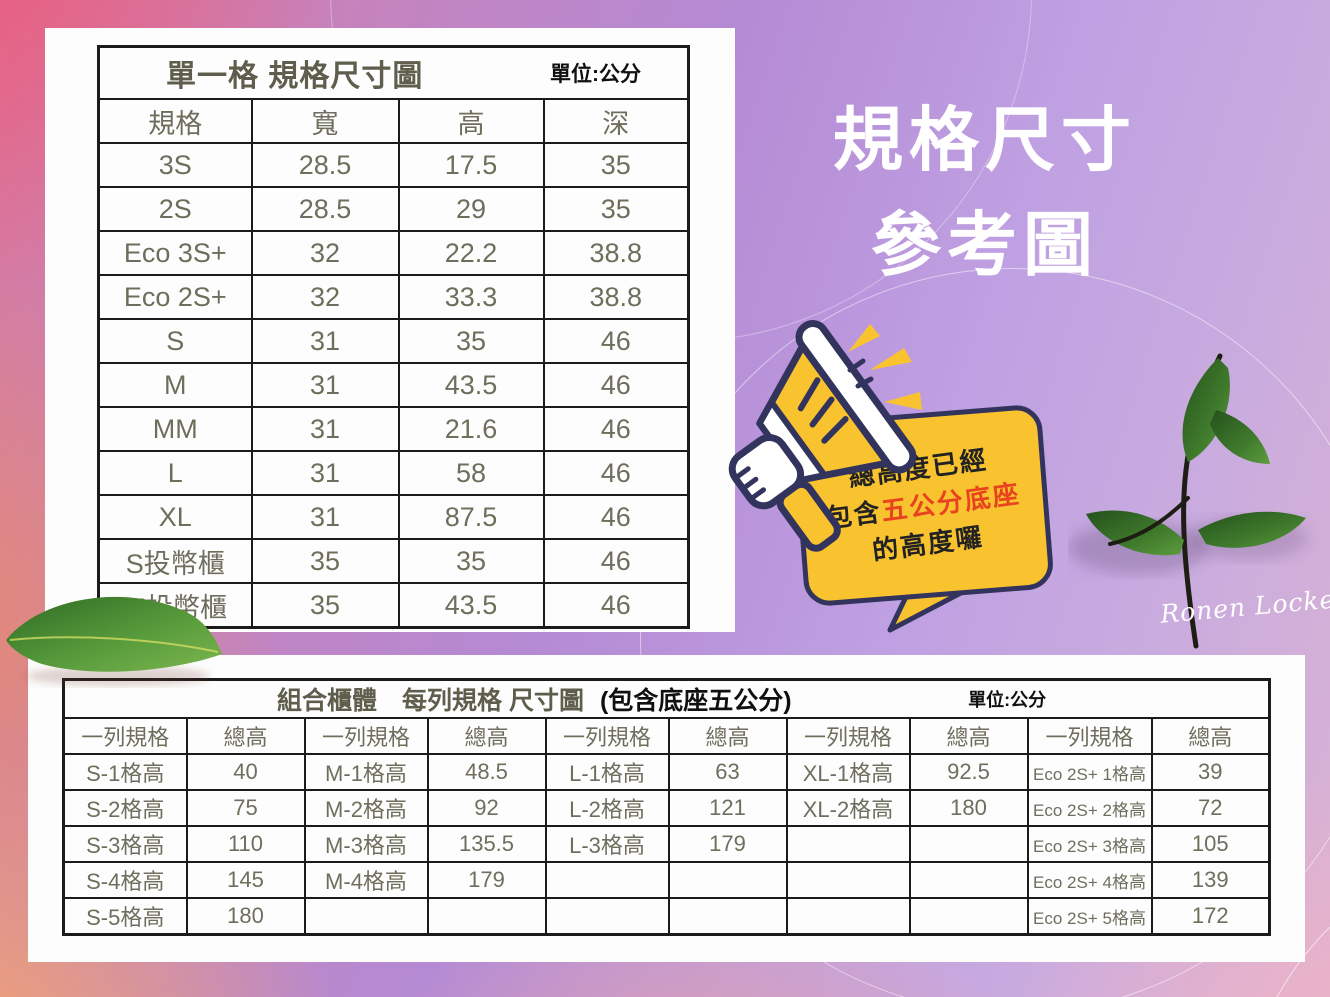  Describe the element at coordinates (366, 808) in the screenshot. I see `table-cell: M-2格高` at that location.